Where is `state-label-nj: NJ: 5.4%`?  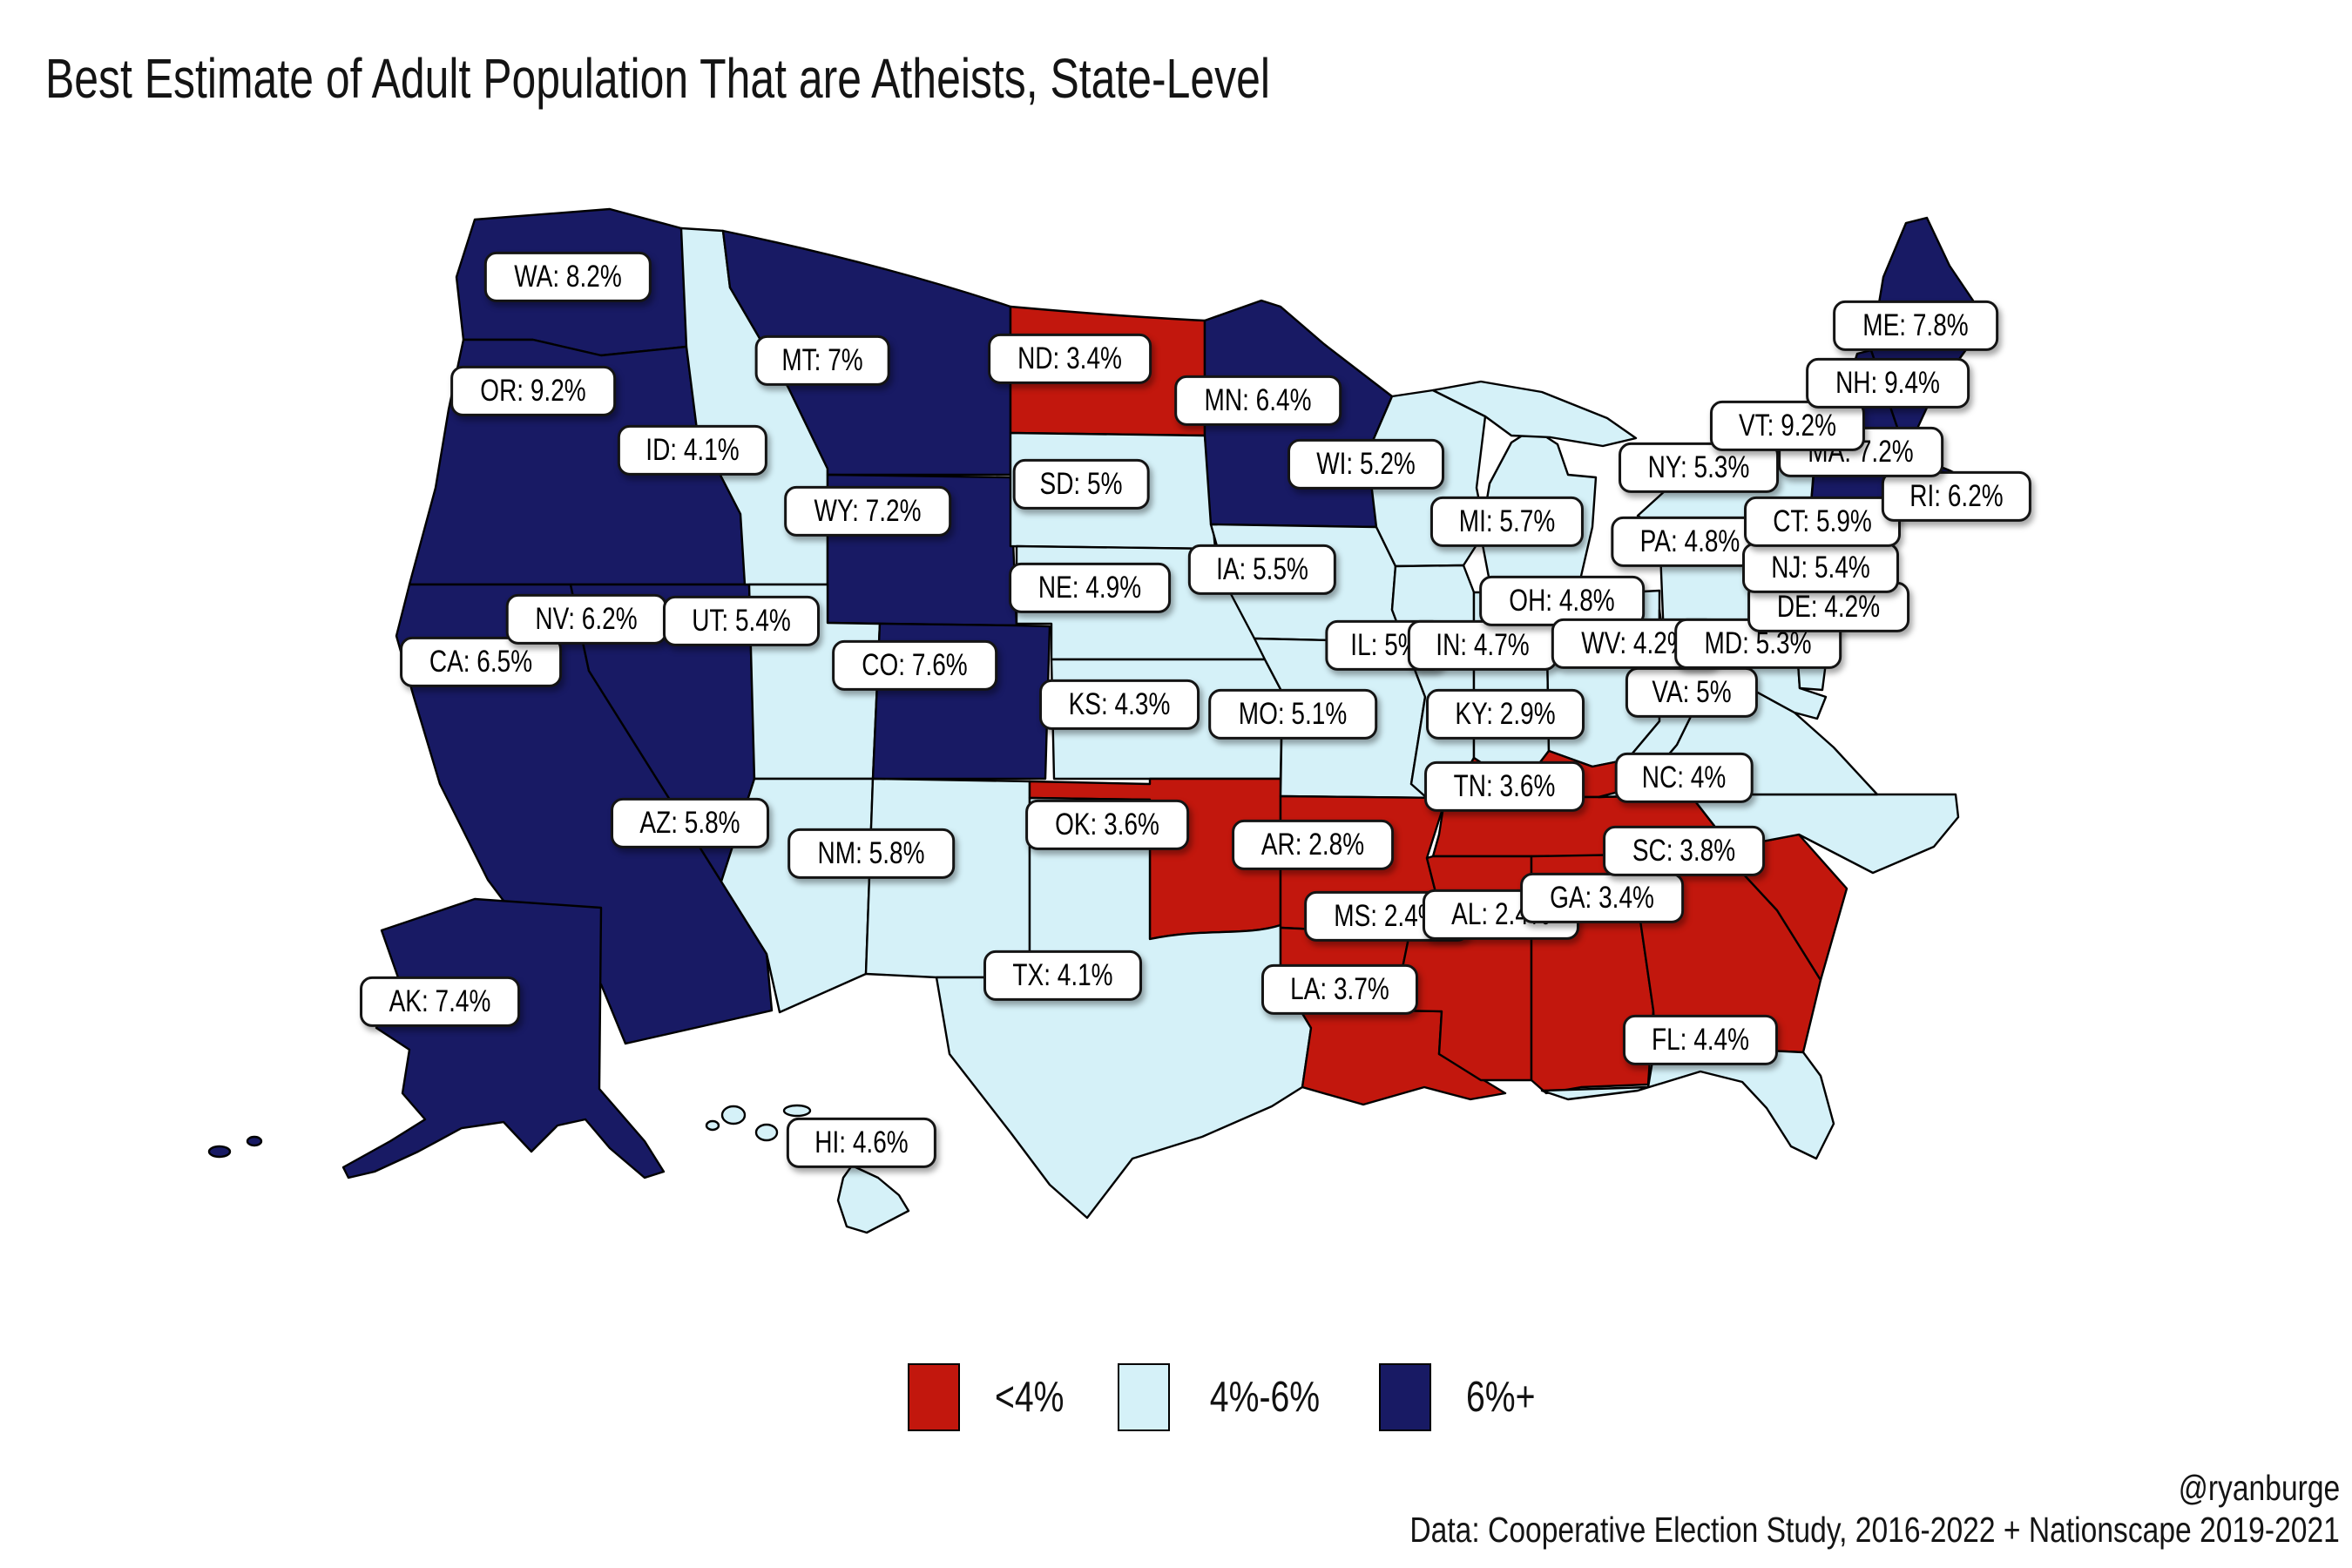 state-label-nj: NJ: 5.4% is located at coordinates (1821, 568).